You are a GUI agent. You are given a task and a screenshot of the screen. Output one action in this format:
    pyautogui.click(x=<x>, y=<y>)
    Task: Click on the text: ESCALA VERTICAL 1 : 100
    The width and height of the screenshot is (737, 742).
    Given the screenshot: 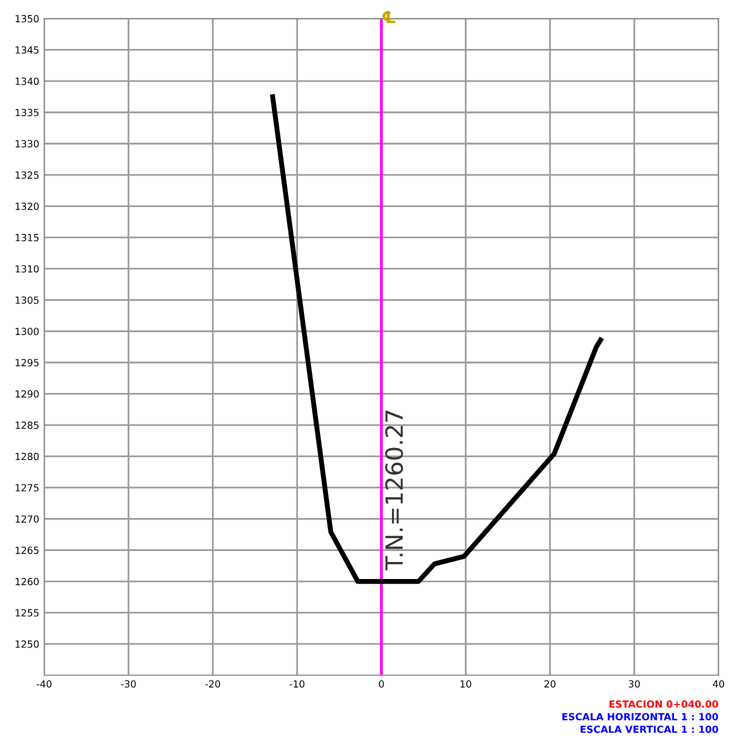 What is the action you would take?
    pyautogui.click(x=649, y=729)
    